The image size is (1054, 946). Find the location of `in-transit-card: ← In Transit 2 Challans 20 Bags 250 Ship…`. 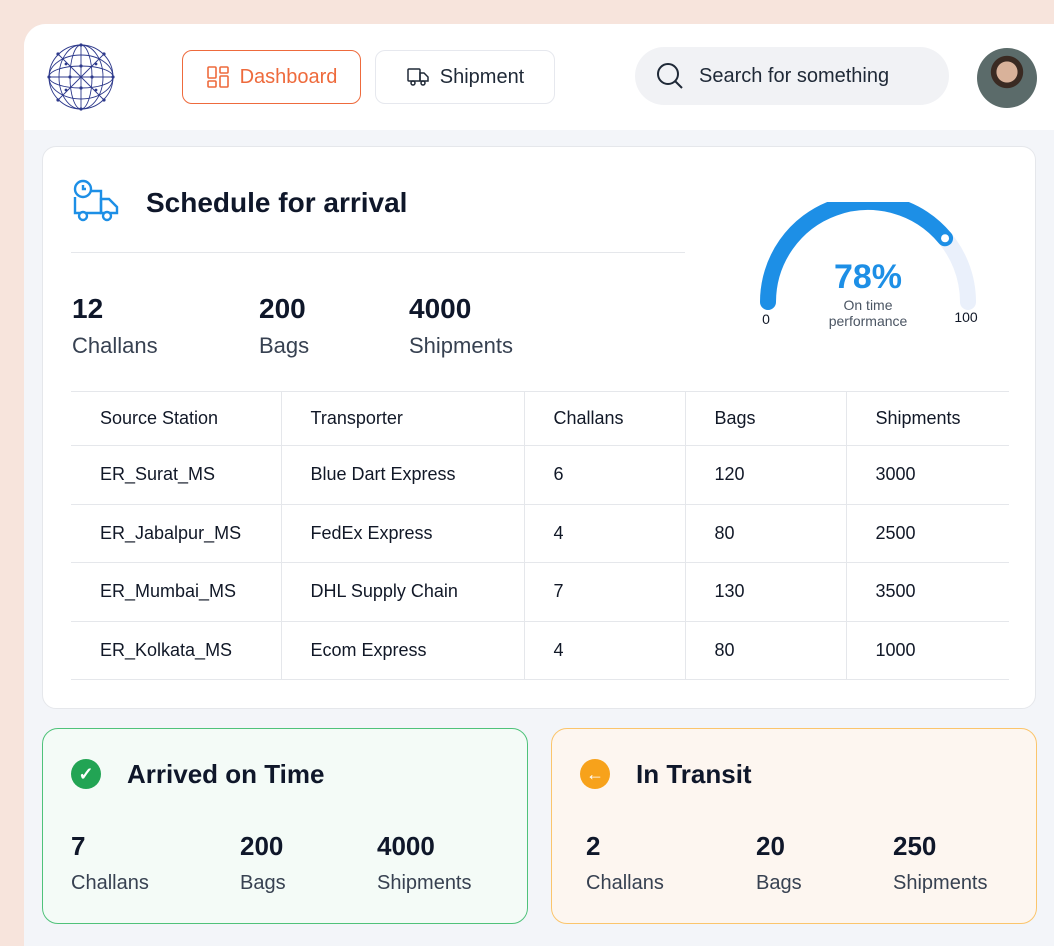

in-transit-card: ← In Transit 2 Challans 20 Bags 250 Ship… is located at coordinates (794, 826).